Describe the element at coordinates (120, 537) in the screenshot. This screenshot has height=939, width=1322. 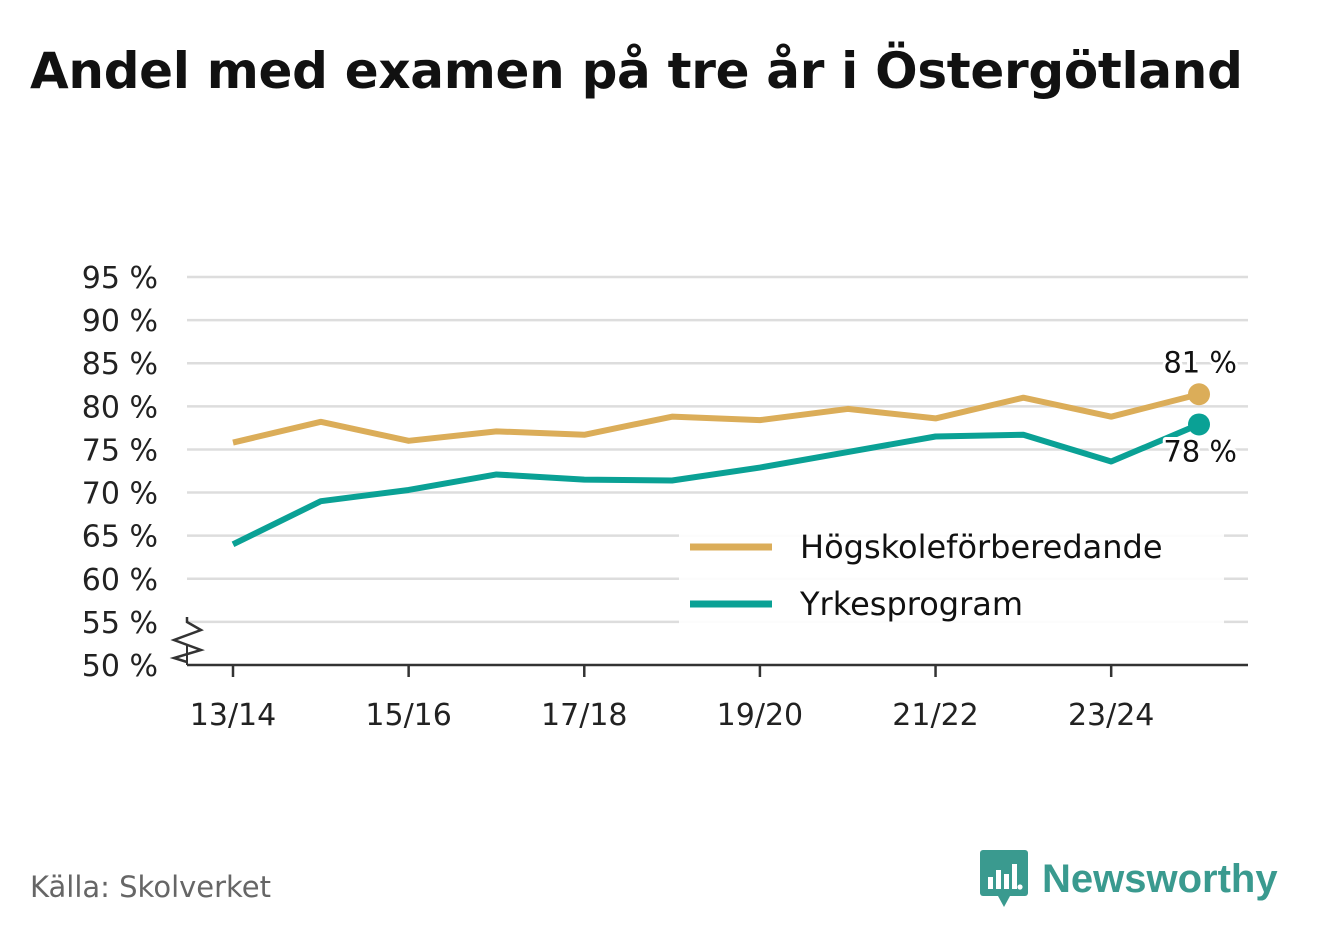
I see `y-tick-label: 65 %` at that location.